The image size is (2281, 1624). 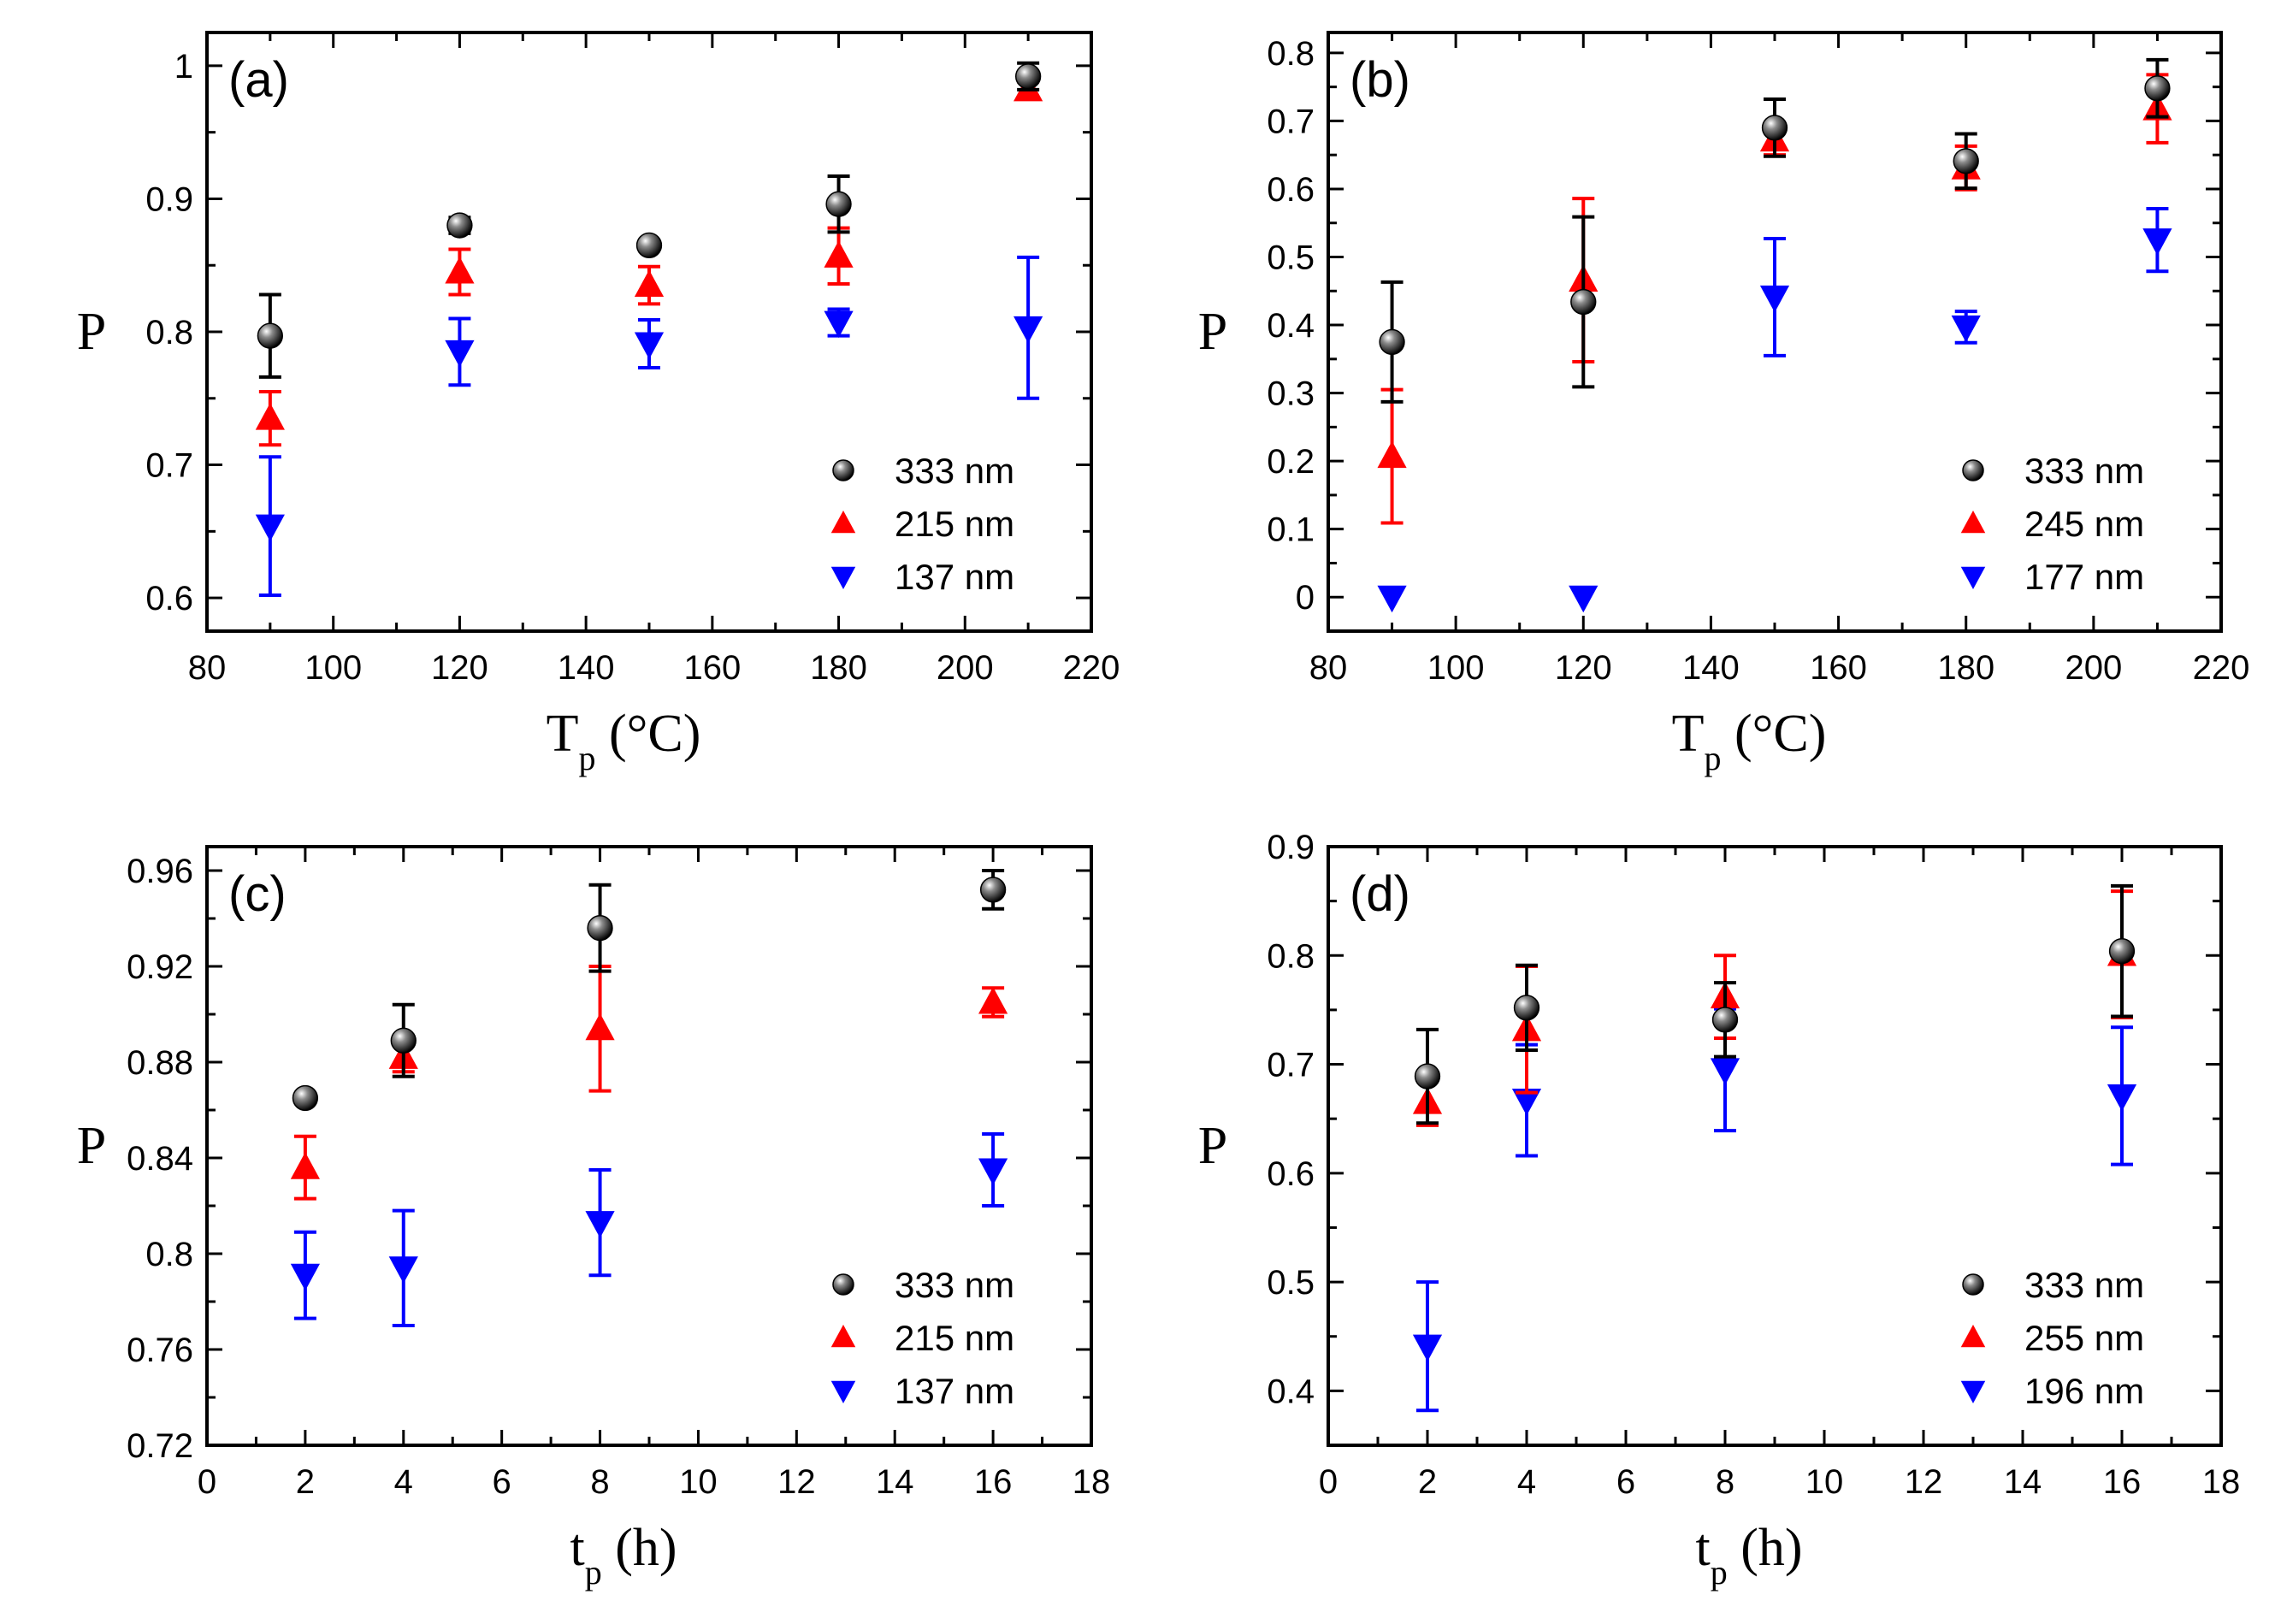 What do you see at coordinates (160, 871) in the screenshot?
I see `y-tick-label: 0.96` at bounding box center [160, 871].